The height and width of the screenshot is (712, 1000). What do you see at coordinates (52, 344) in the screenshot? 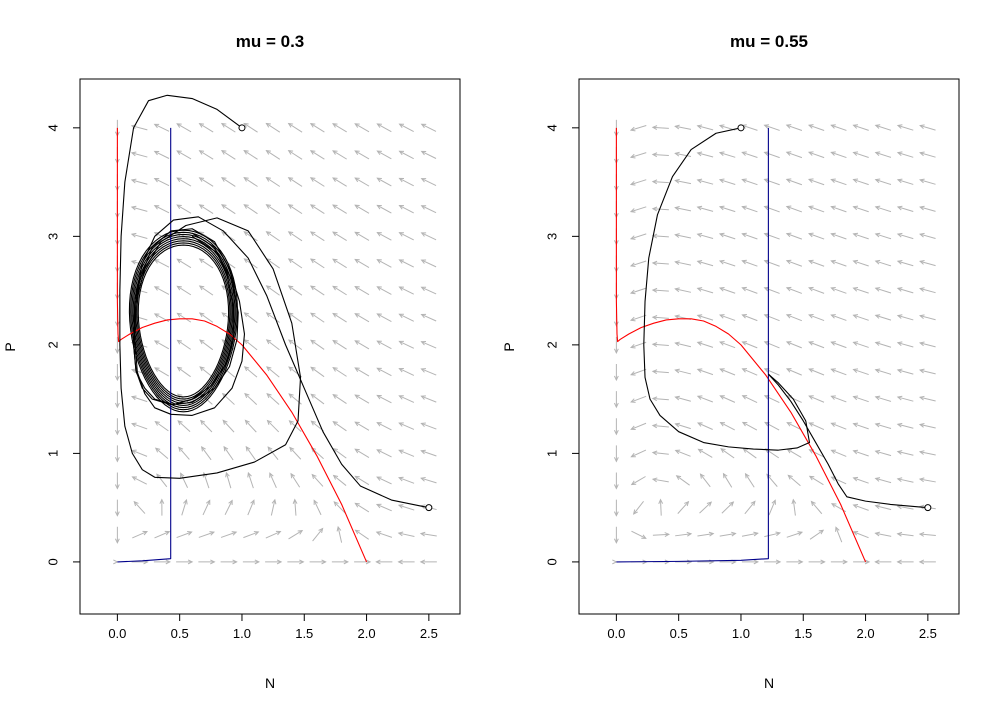
I see `y-tick-label: 2` at bounding box center [52, 344].